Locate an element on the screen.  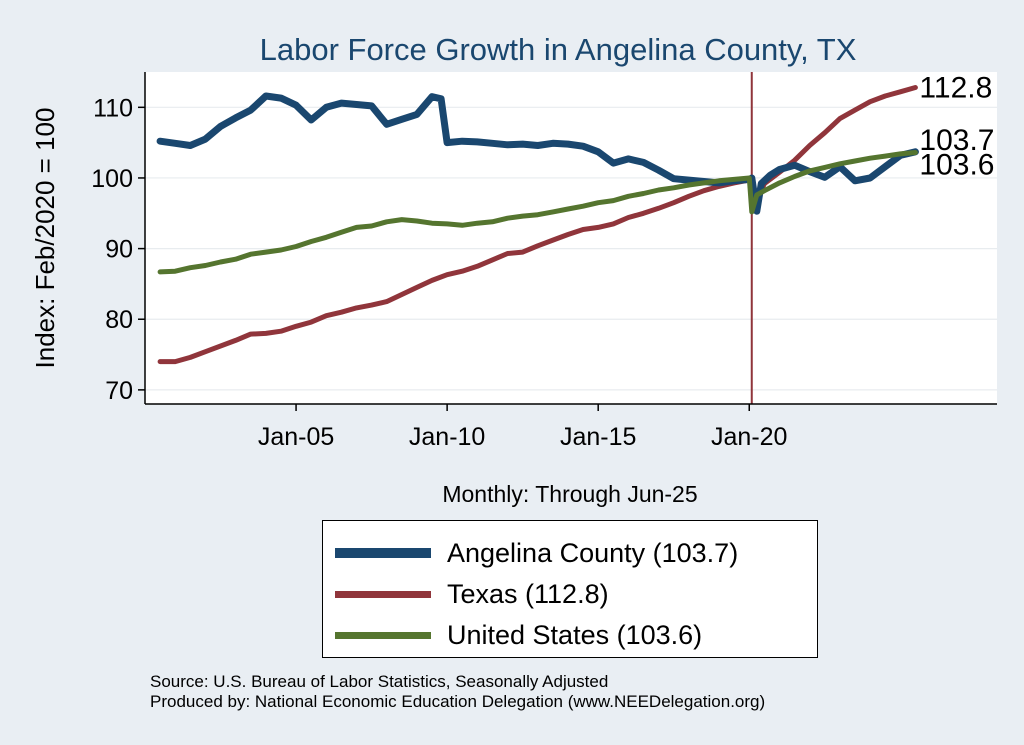
x-tick-label: Jan-10 is located at coordinates (447, 437).